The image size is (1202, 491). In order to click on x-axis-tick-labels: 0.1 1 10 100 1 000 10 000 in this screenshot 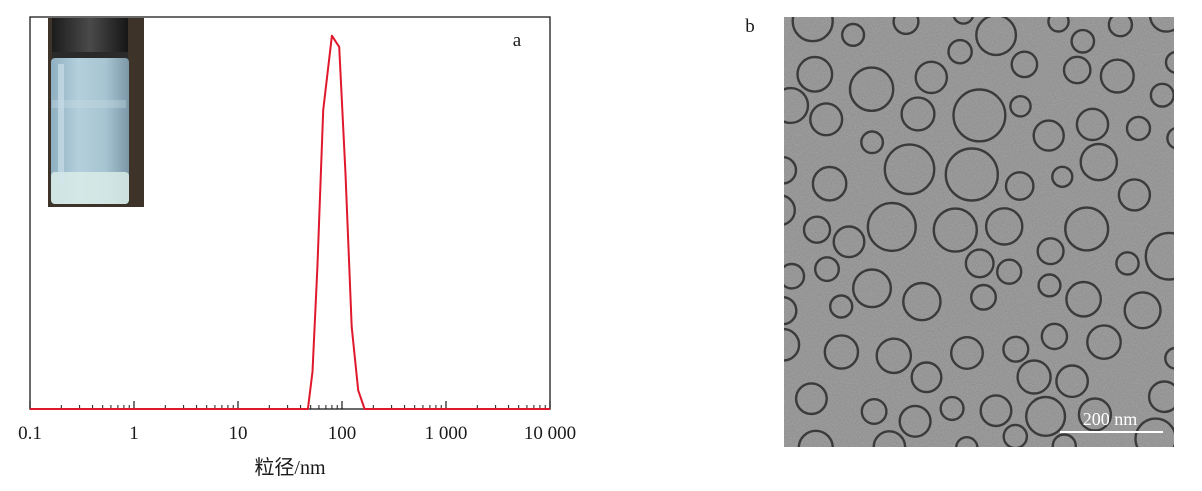, I will do `click(297, 433)`.